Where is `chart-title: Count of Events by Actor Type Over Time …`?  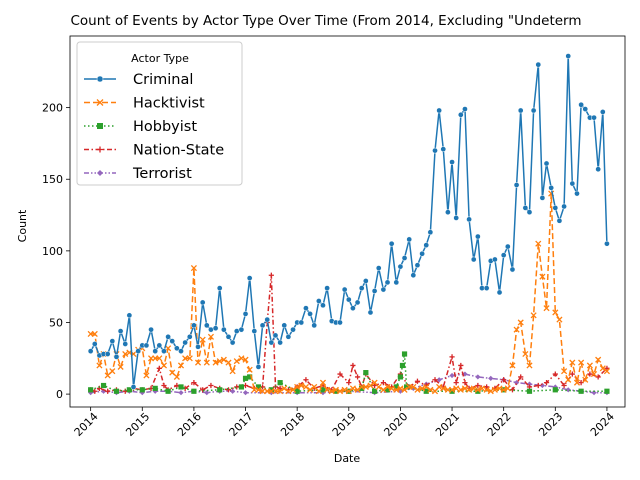 chart-title: Count of Events by Actor Type Over Time … is located at coordinates (325, 21).